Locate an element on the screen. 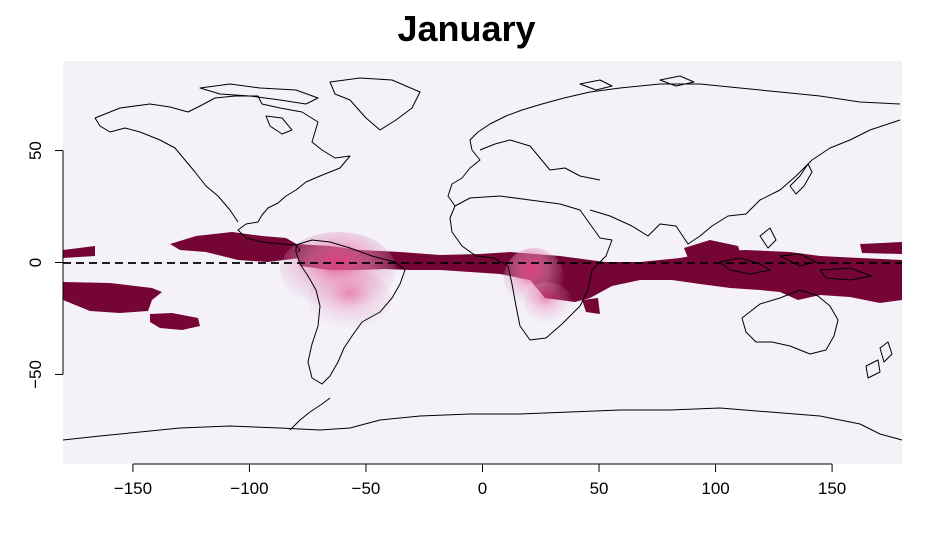 This screenshot has height=542, width=933. x-tick-label: 50 is located at coordinates (599, 488).